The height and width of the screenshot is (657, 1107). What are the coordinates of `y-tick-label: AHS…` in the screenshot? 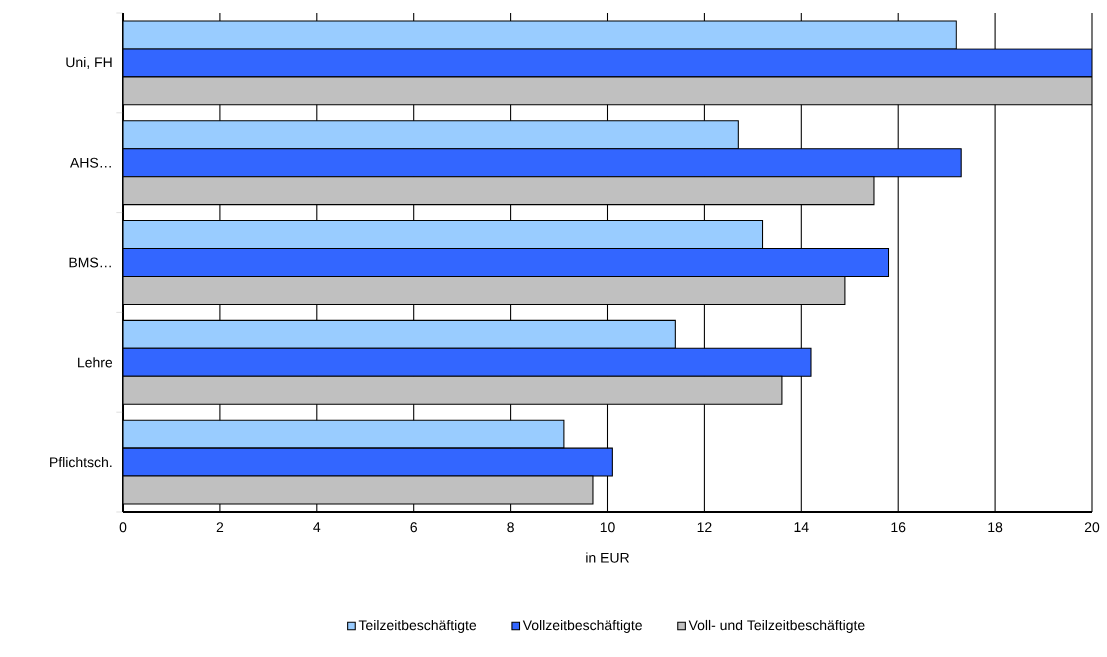 It's located at (90, 162).